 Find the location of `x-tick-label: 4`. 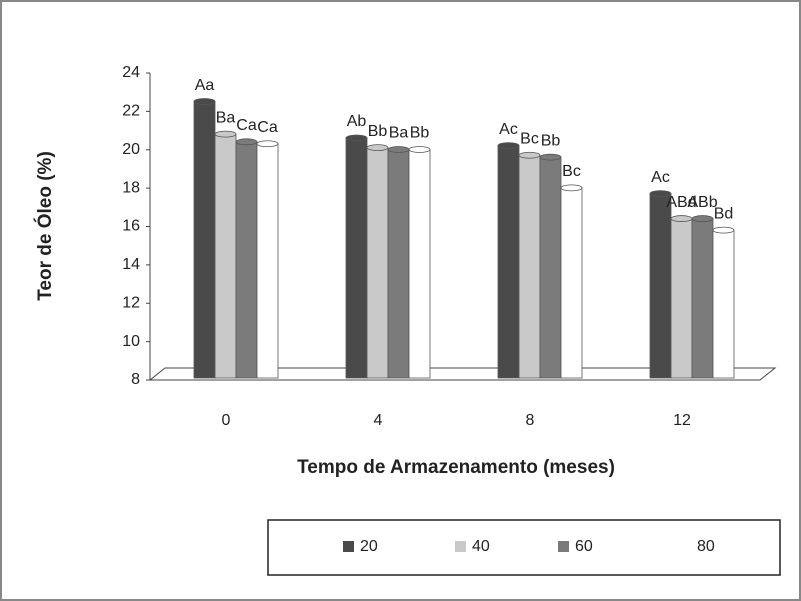

x-tick-label: 4 is located at coordinates (378, 420).